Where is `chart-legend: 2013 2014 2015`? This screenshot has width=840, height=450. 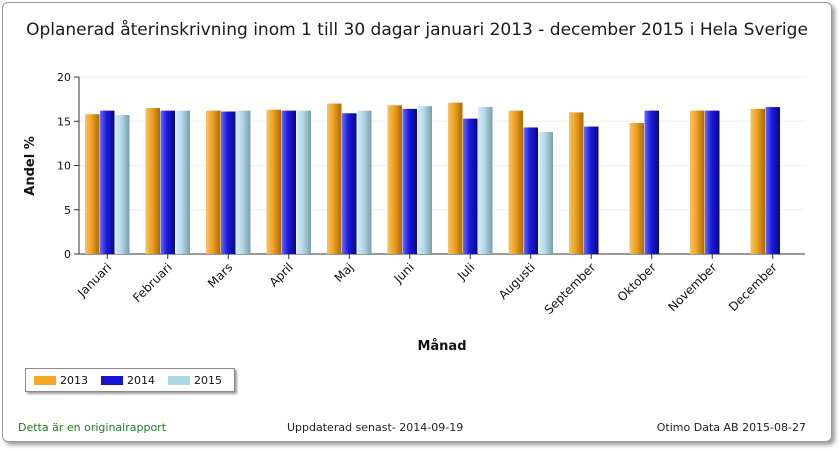
chart-legend: 2013 2014 2015 is located at coordinates (130, 380).